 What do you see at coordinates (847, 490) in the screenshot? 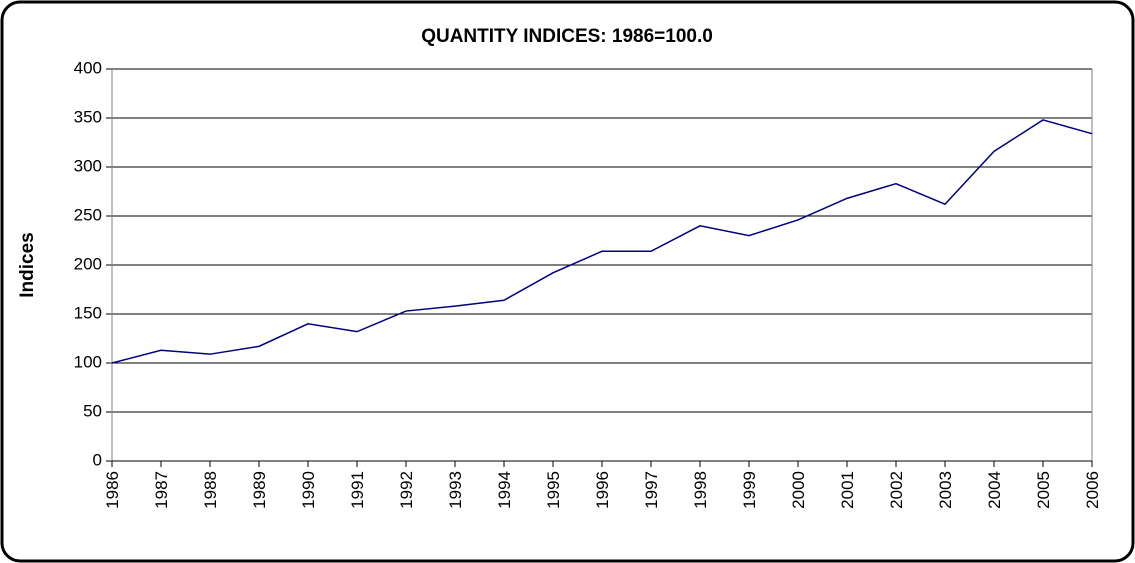
I see `x-tick-label: 2001` at bounding box center [847, 490].